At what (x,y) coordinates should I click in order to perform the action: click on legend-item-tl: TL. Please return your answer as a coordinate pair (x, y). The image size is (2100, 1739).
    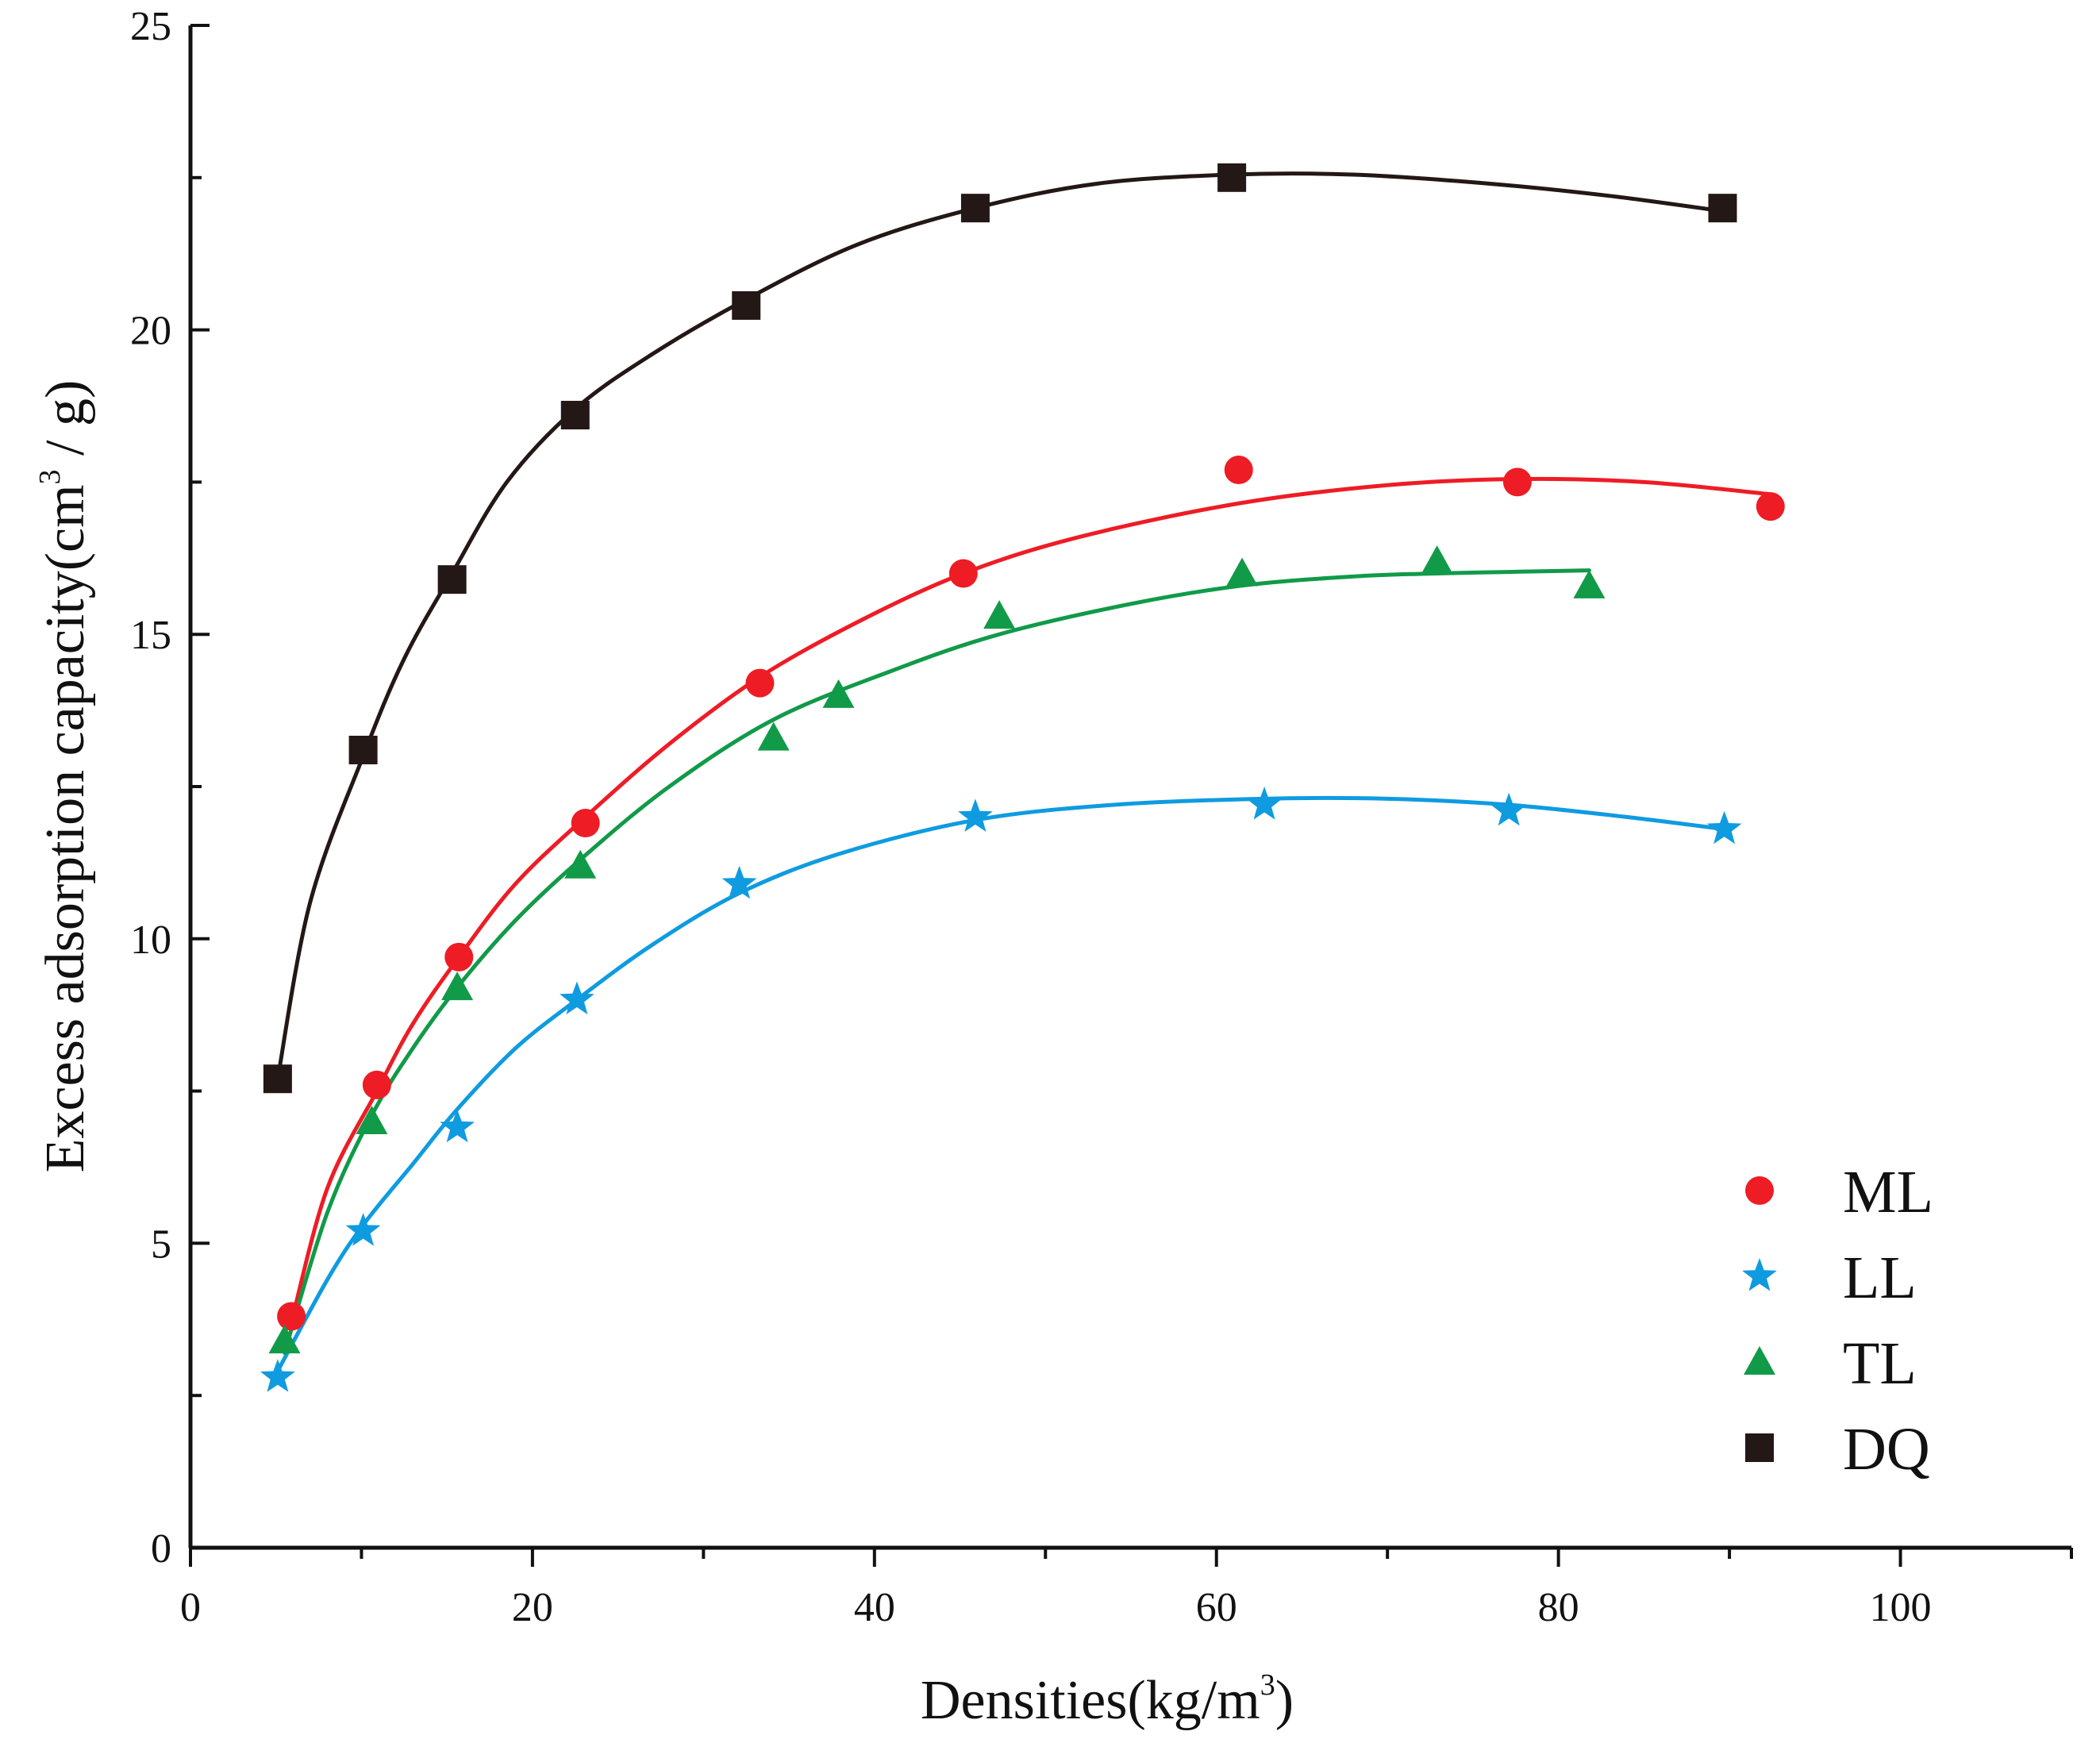
    Looking at the image, I should click on (1830, 1363).